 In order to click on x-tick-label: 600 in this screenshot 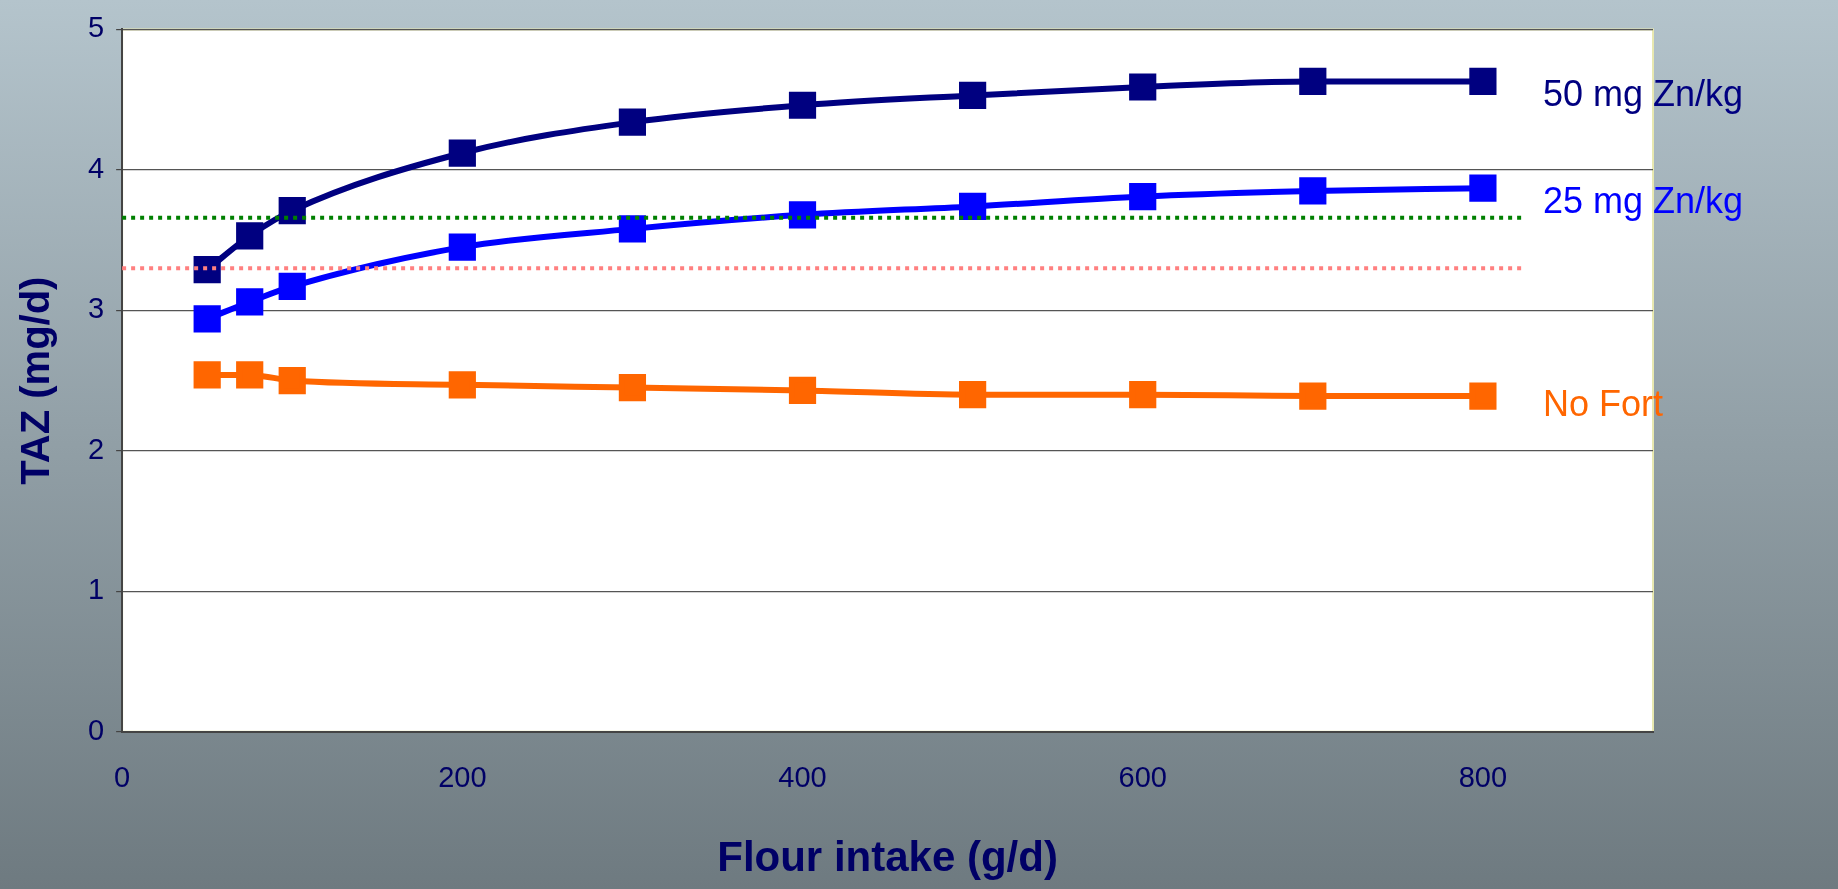, I will do `click(1142, 777)`.